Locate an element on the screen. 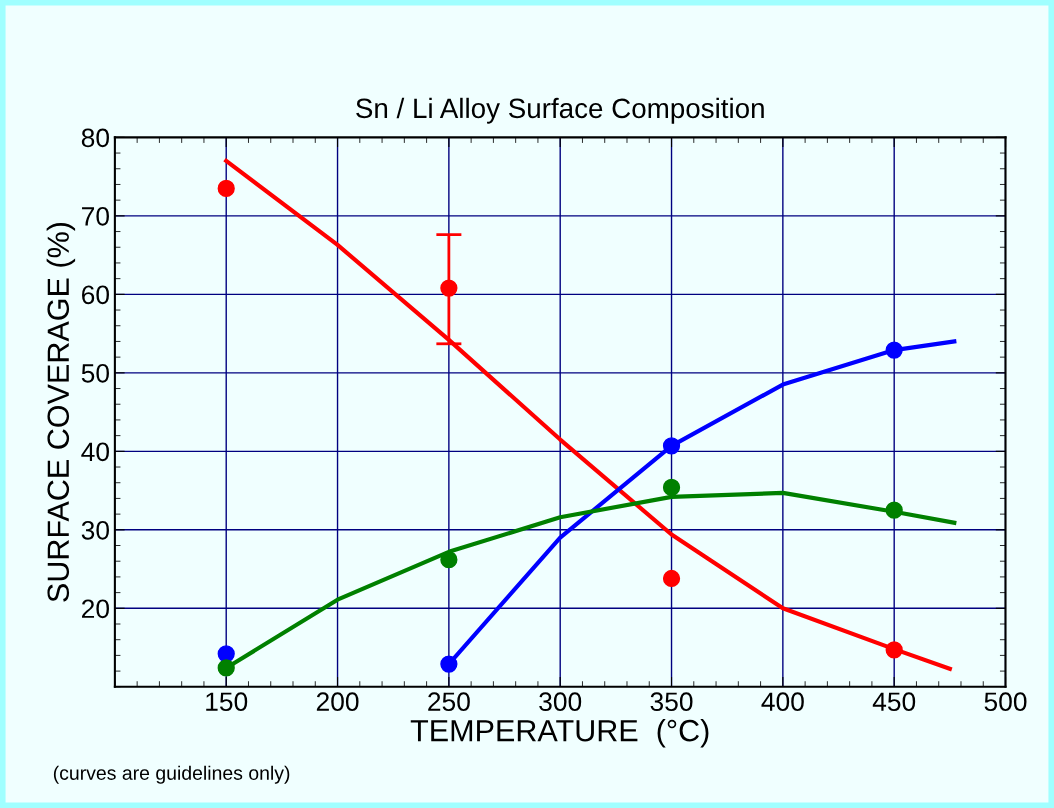  y-tick-label: 20 is located at coordinates (95, 609).